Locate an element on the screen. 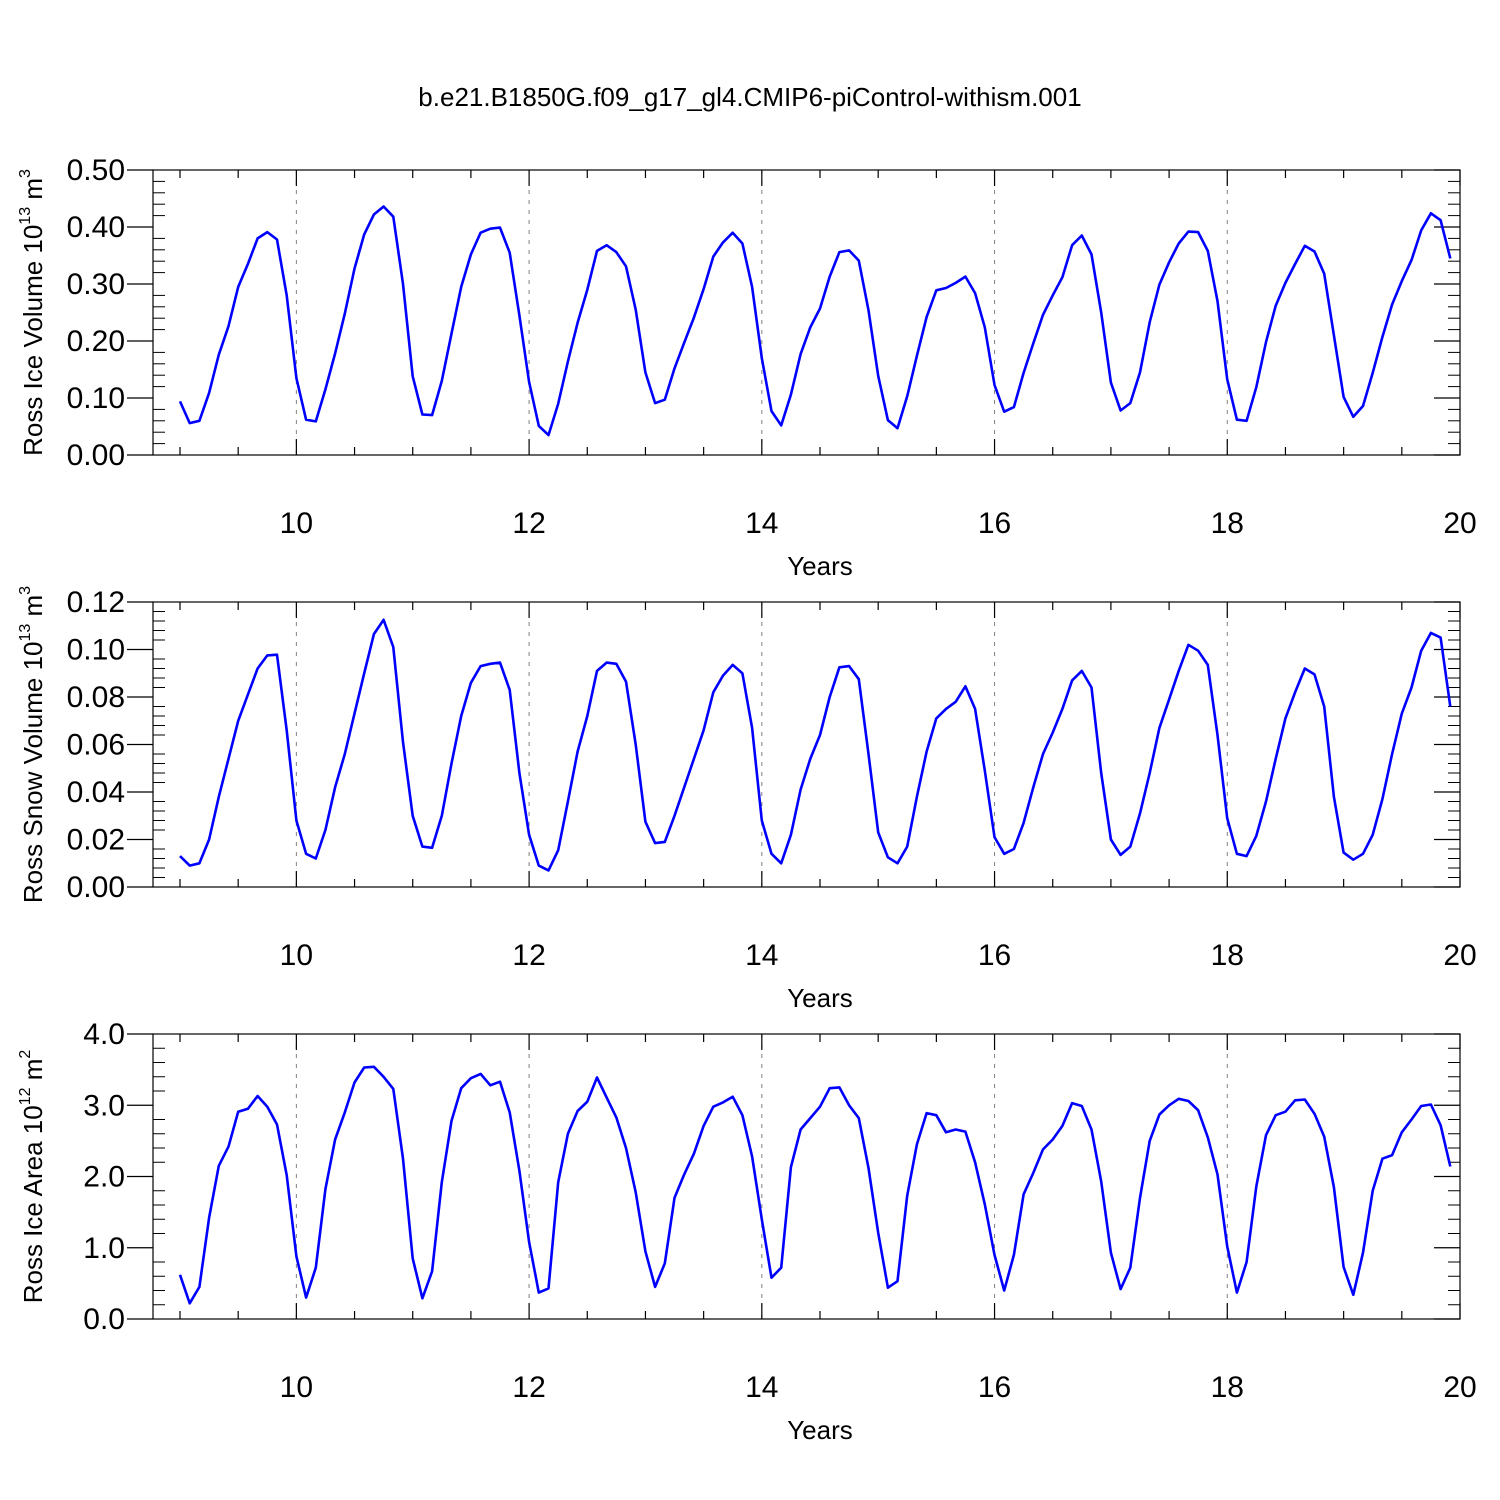  y-axis-title: Ross Ice Volume 1013 m3 is located at coordinates (32, 312).